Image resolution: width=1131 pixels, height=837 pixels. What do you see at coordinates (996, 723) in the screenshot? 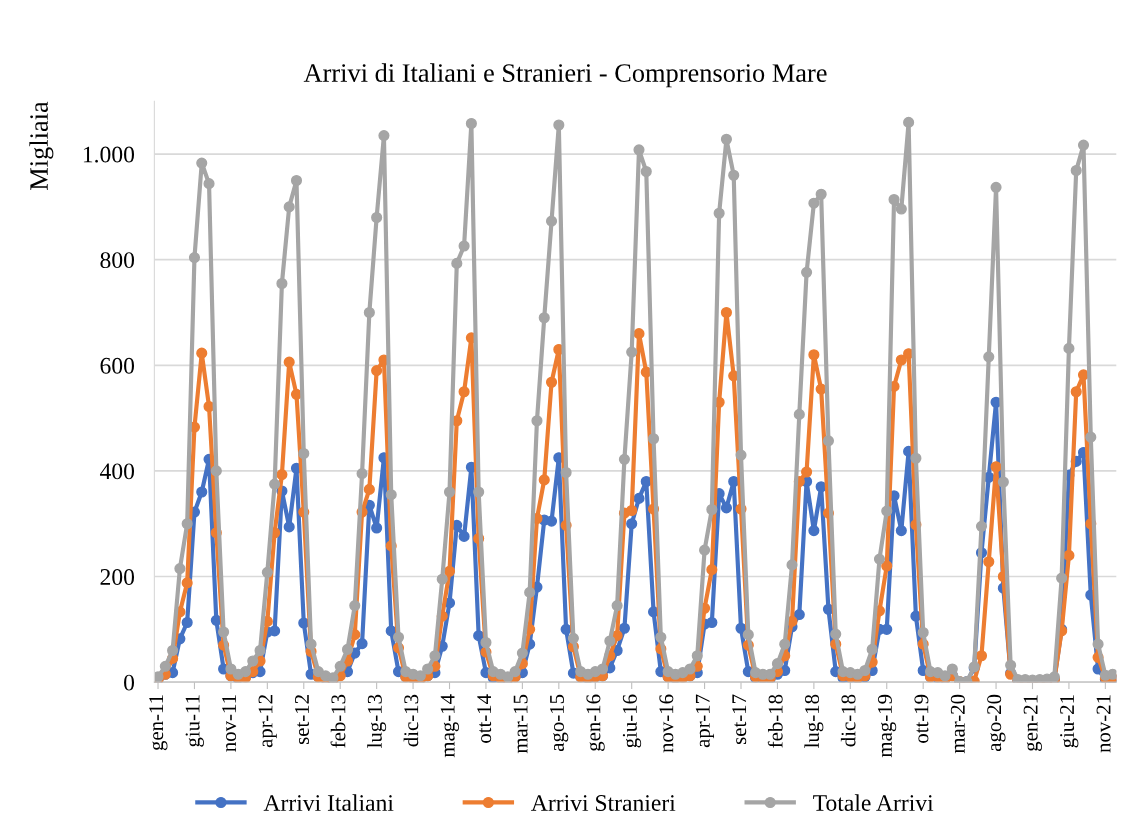
I see `x-tick-label: ago-20` at bounding box center [996, 723].